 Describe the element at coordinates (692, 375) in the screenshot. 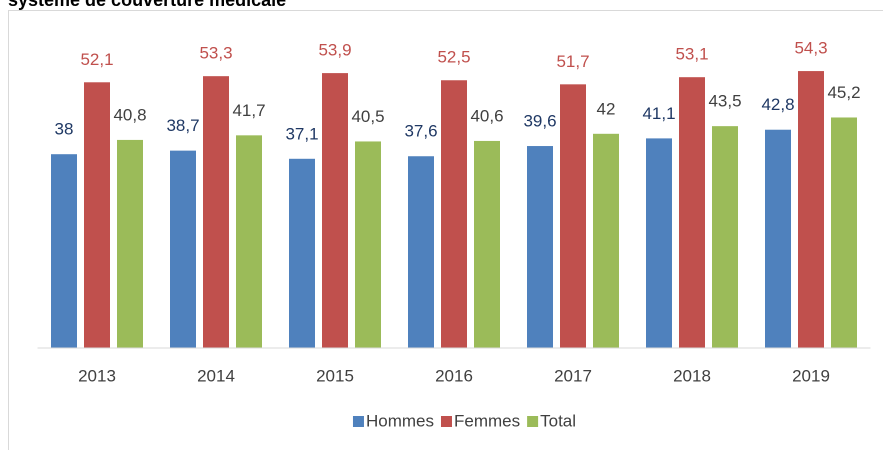

I see `x-tick-label: 2018` at that location.